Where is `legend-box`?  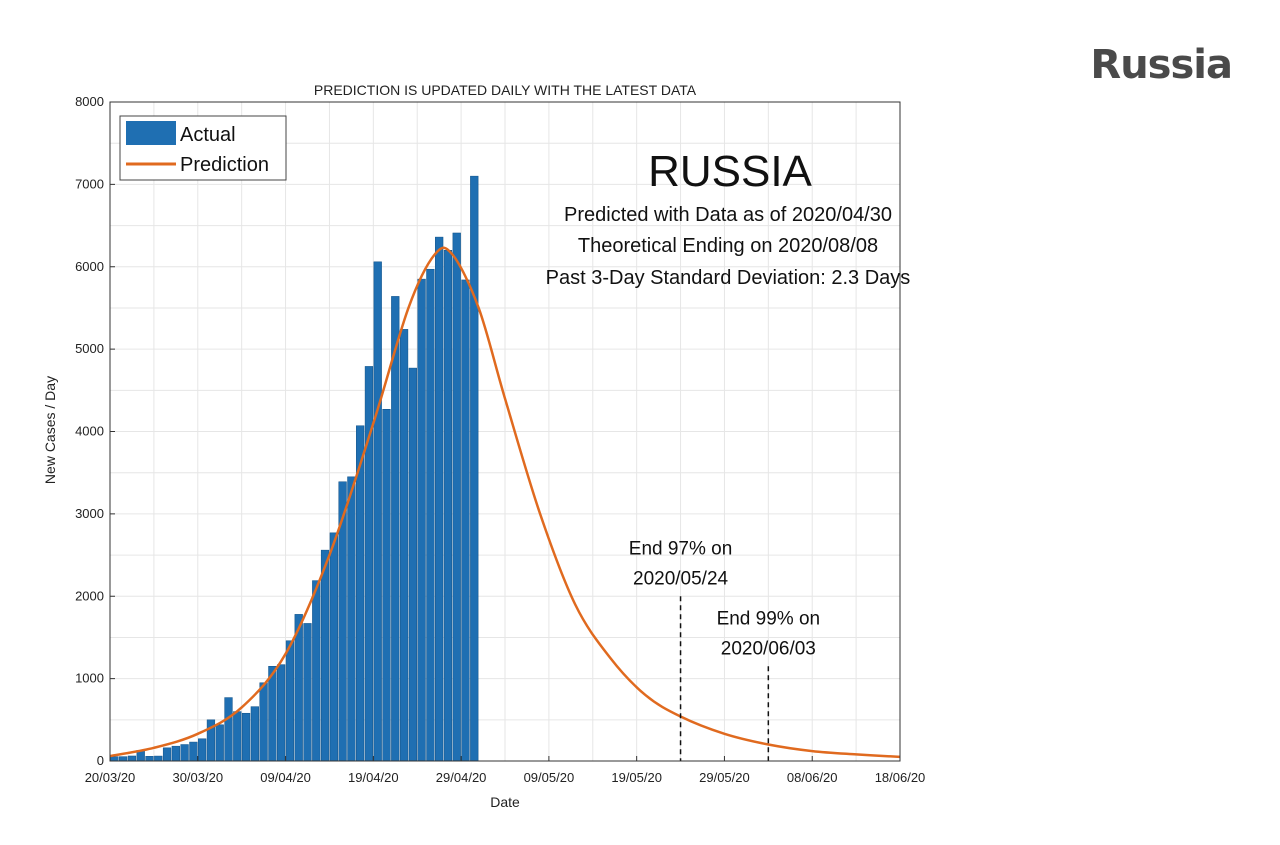
legend-box is located at coordinates (203, 148).